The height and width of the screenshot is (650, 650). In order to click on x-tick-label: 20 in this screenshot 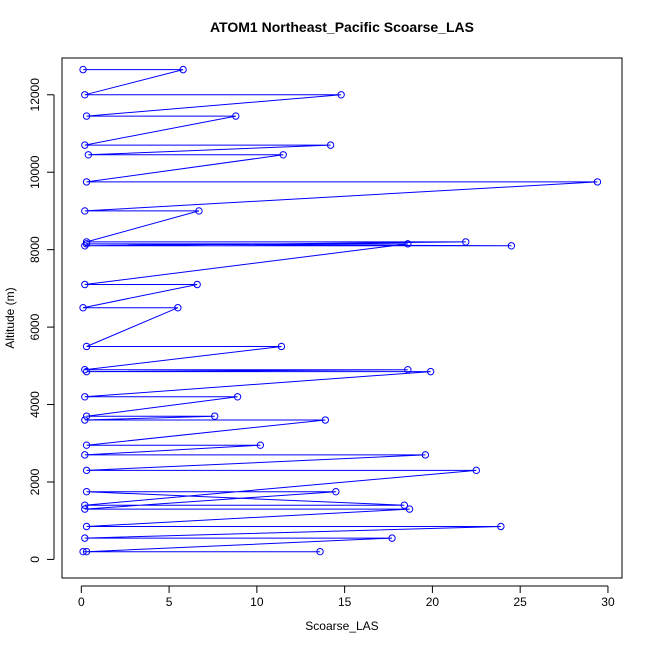, I will do `click(433, 602)`.